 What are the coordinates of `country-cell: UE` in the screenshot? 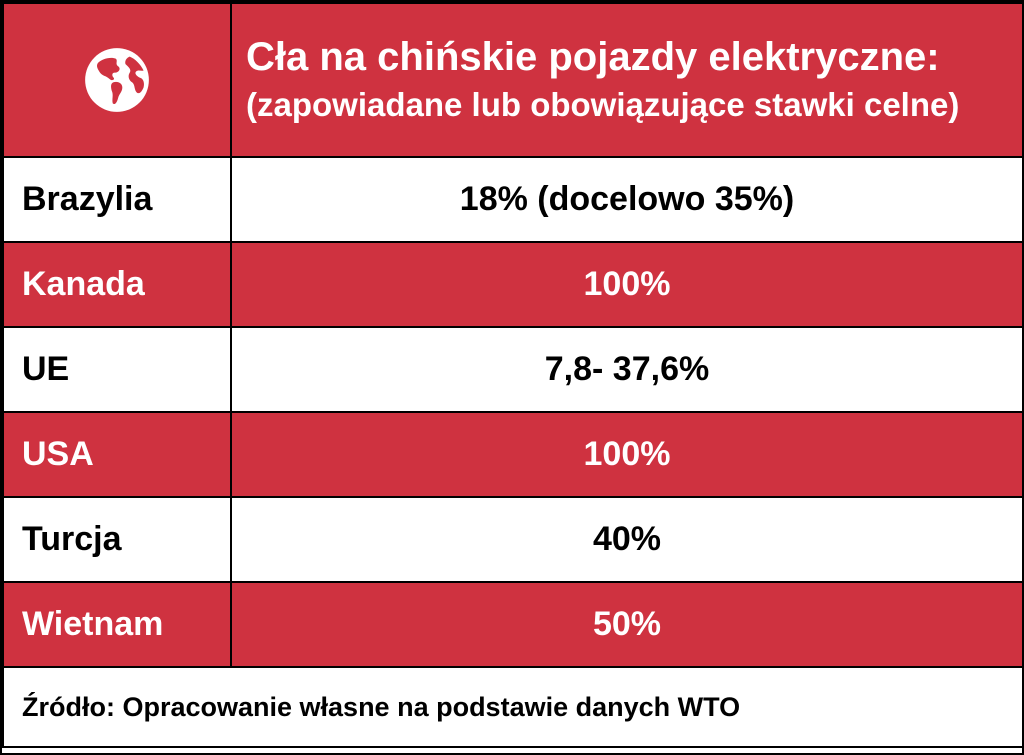 It's located at (117, 369).